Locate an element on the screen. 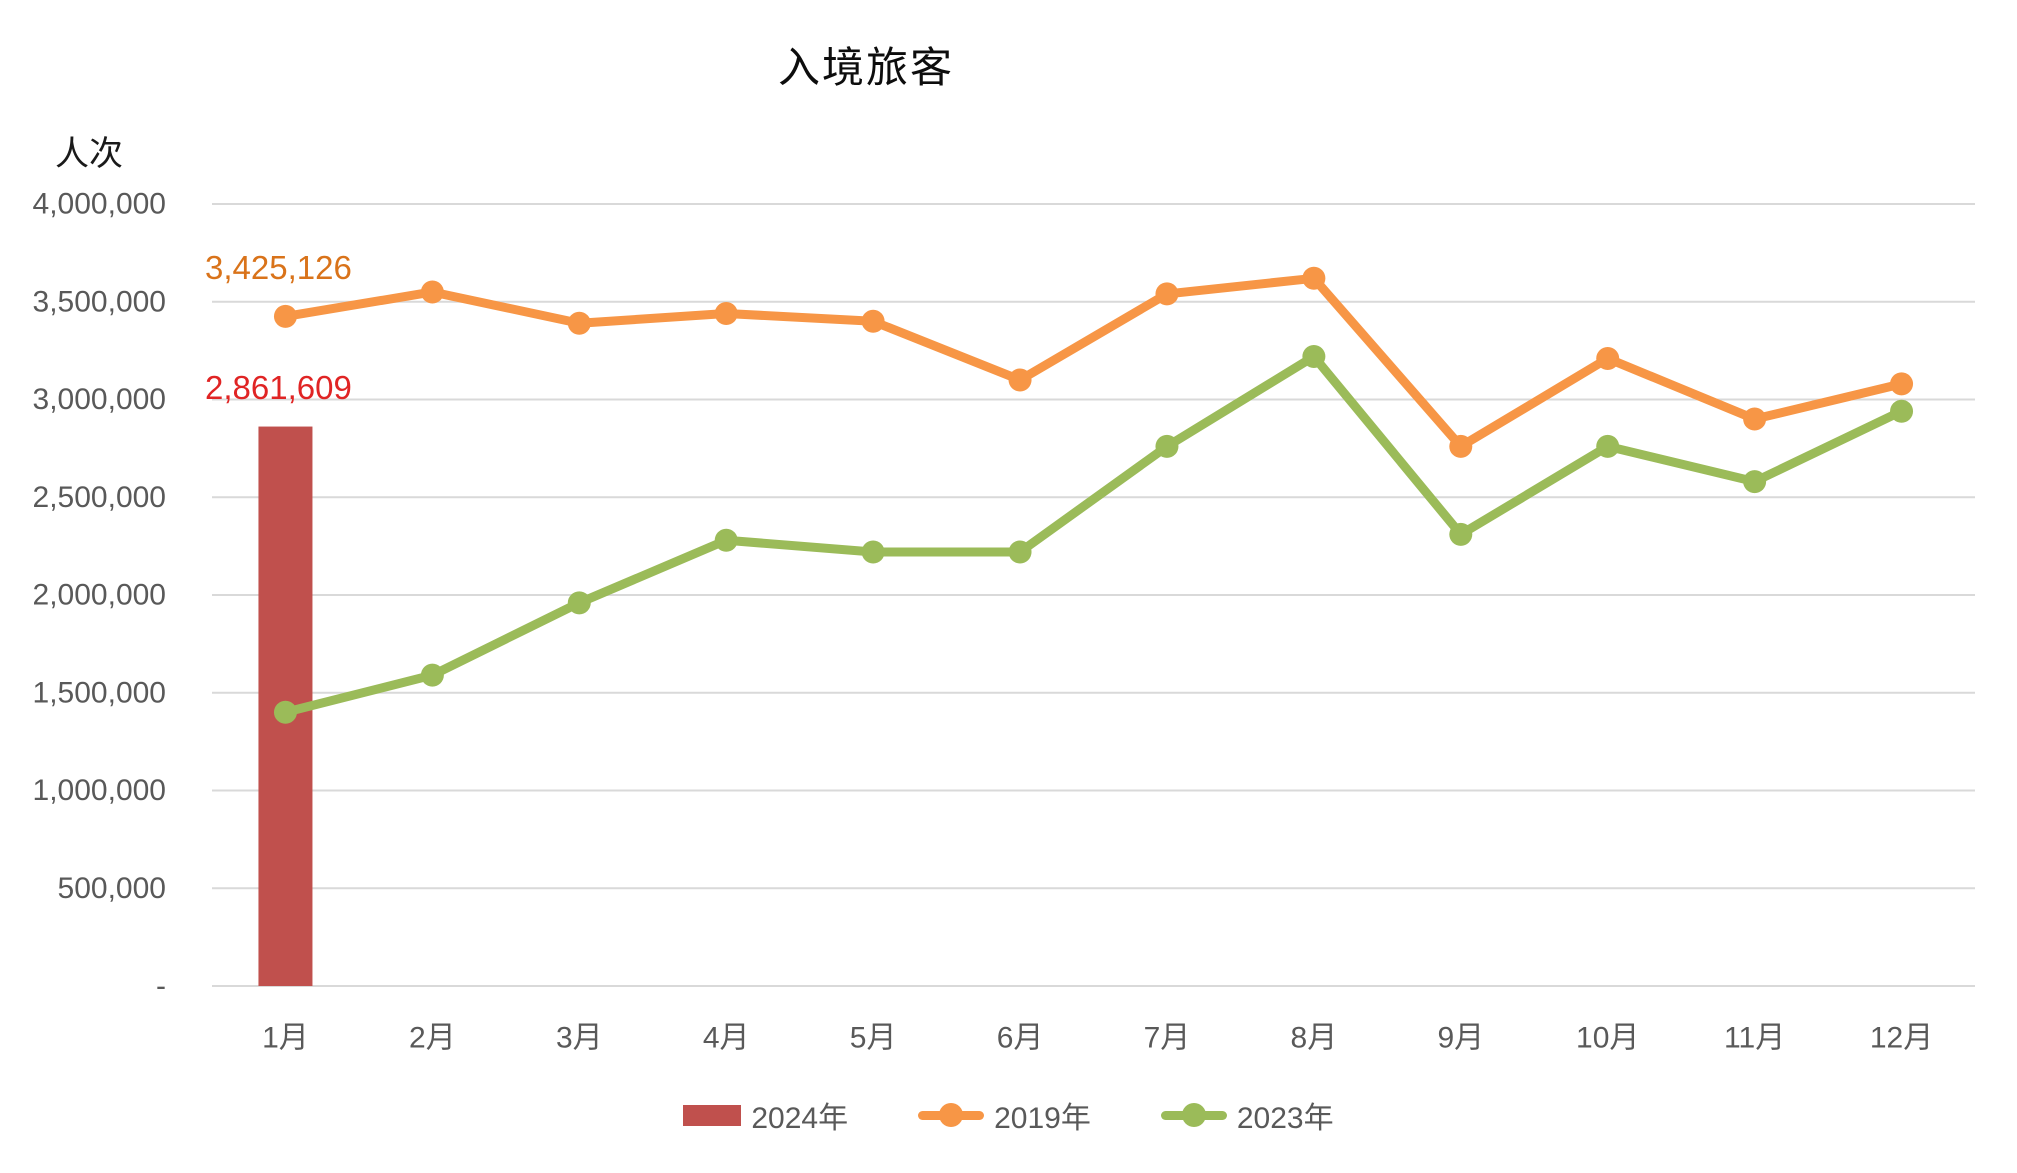  legend-label-2024: 2024年 is located at coordinates (800, 1118).